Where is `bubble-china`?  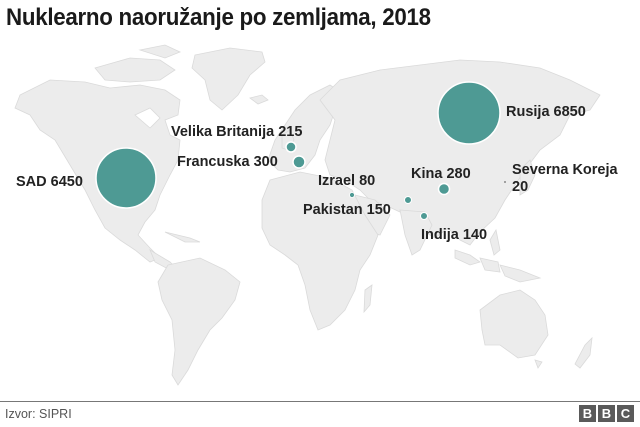 bubble-china is located at coordinates (444, 189).